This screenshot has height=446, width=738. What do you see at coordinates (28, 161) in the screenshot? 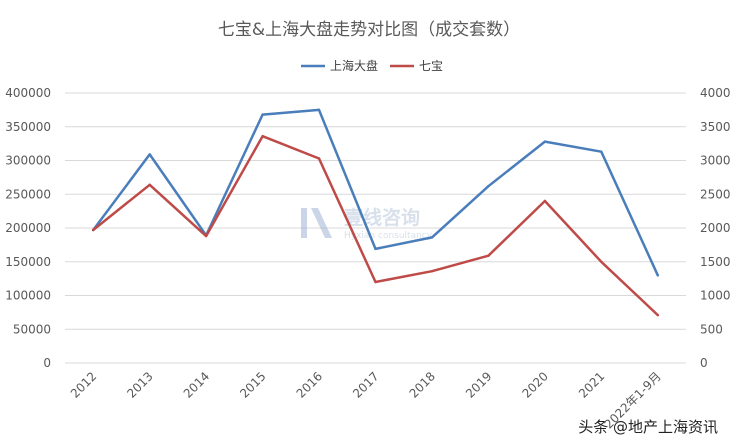
I see `y-left-tick-label: 300000` at bounding box center [28, 161].